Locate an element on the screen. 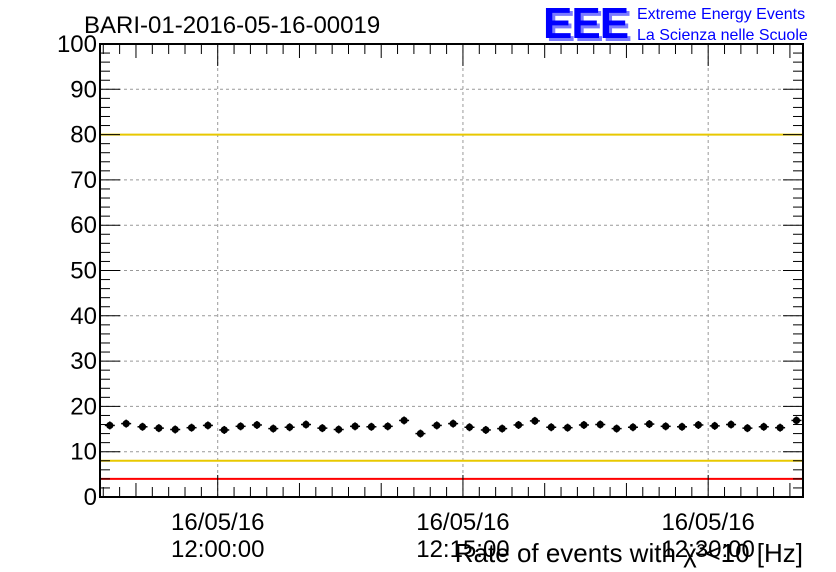 The width and height of the screenshot is (836, 572). y-tick-label: 40 is located at coordinates (83, 316).